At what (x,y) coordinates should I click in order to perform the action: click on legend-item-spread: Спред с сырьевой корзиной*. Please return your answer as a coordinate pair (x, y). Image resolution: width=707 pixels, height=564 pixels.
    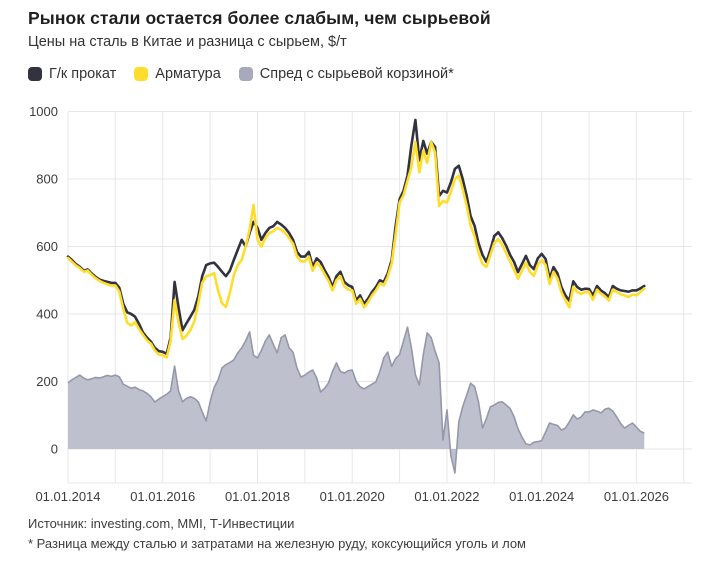
    Looking at the image, I should click on (346, 74).